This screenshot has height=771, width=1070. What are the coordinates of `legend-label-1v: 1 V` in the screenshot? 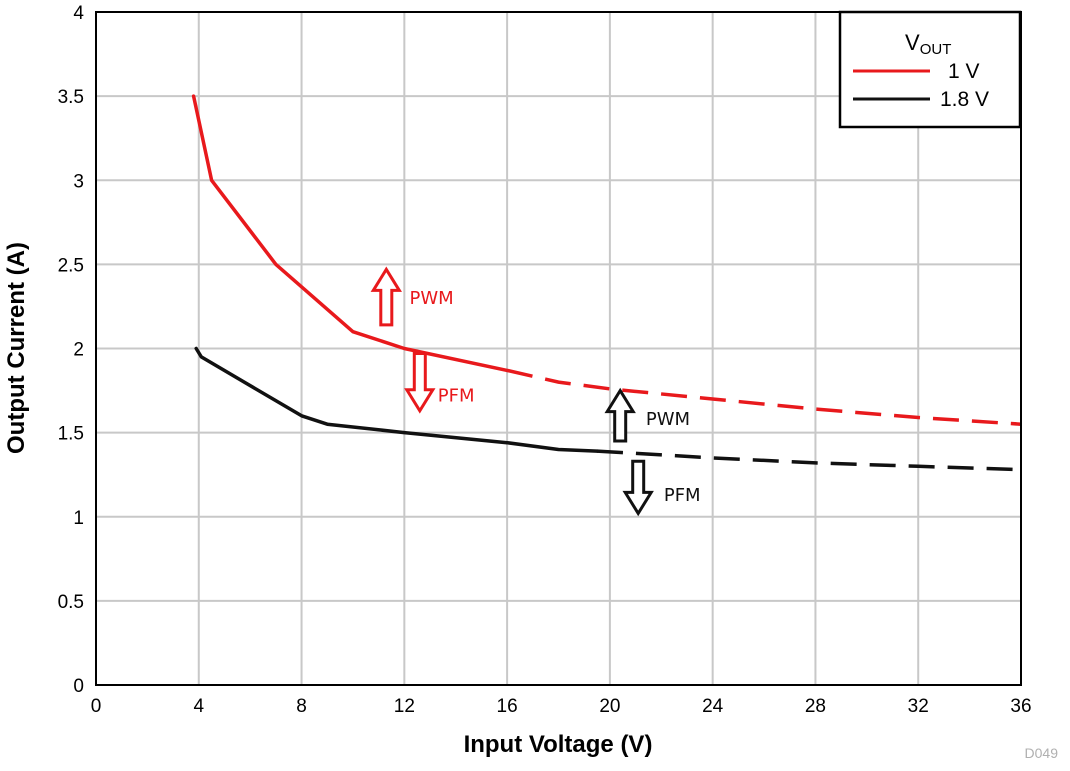 It's located at (964, 71).